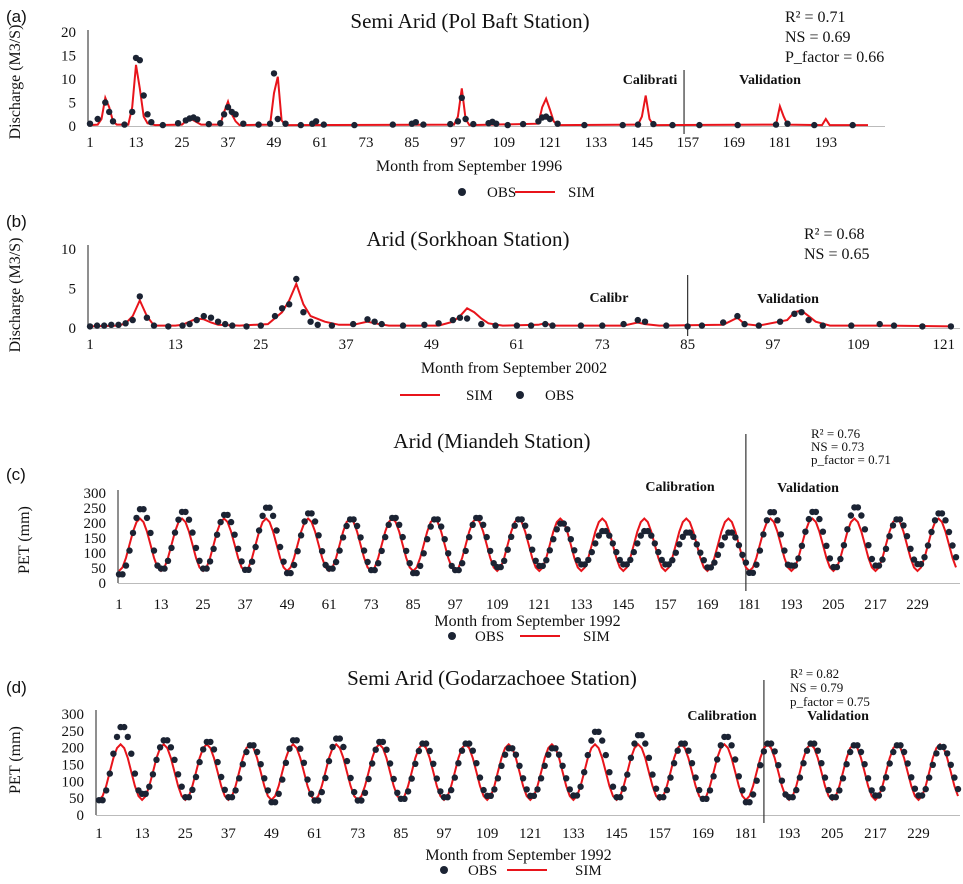 The image size is (963, 884). Describe the element at coordinates (73, 732) in the screenshot. I see `y-tick-label: 250` at that location.